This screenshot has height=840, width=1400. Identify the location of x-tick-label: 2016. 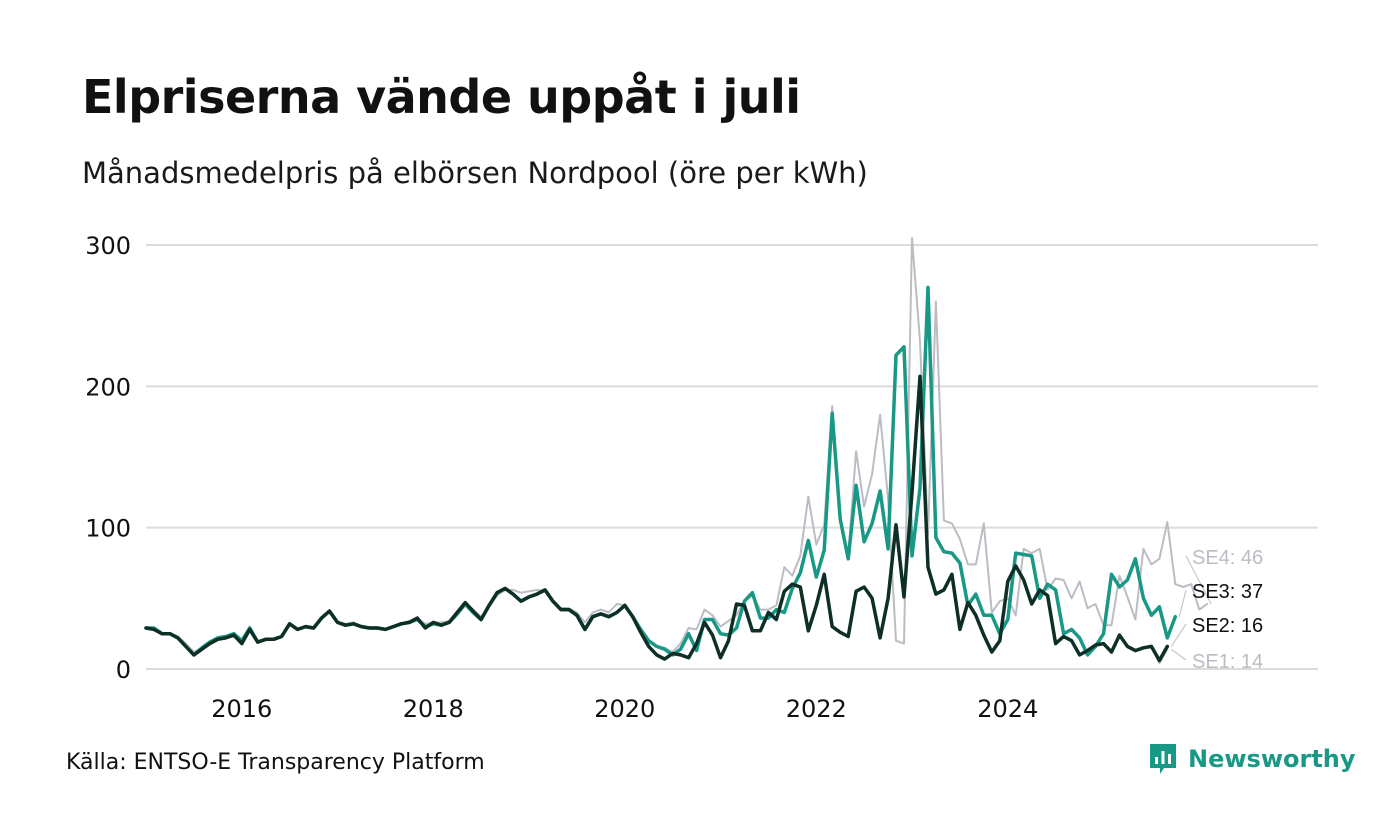
(241, 709).